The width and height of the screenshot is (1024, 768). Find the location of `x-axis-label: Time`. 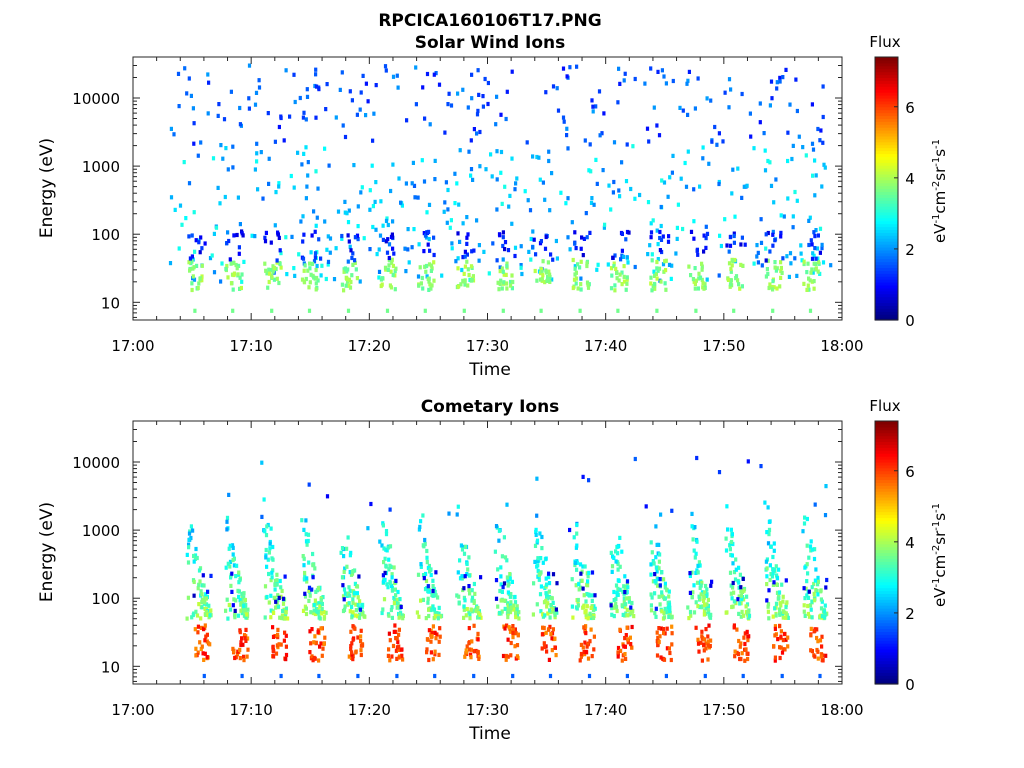

x-axis-label: Time is located at coordinates (489, 734).